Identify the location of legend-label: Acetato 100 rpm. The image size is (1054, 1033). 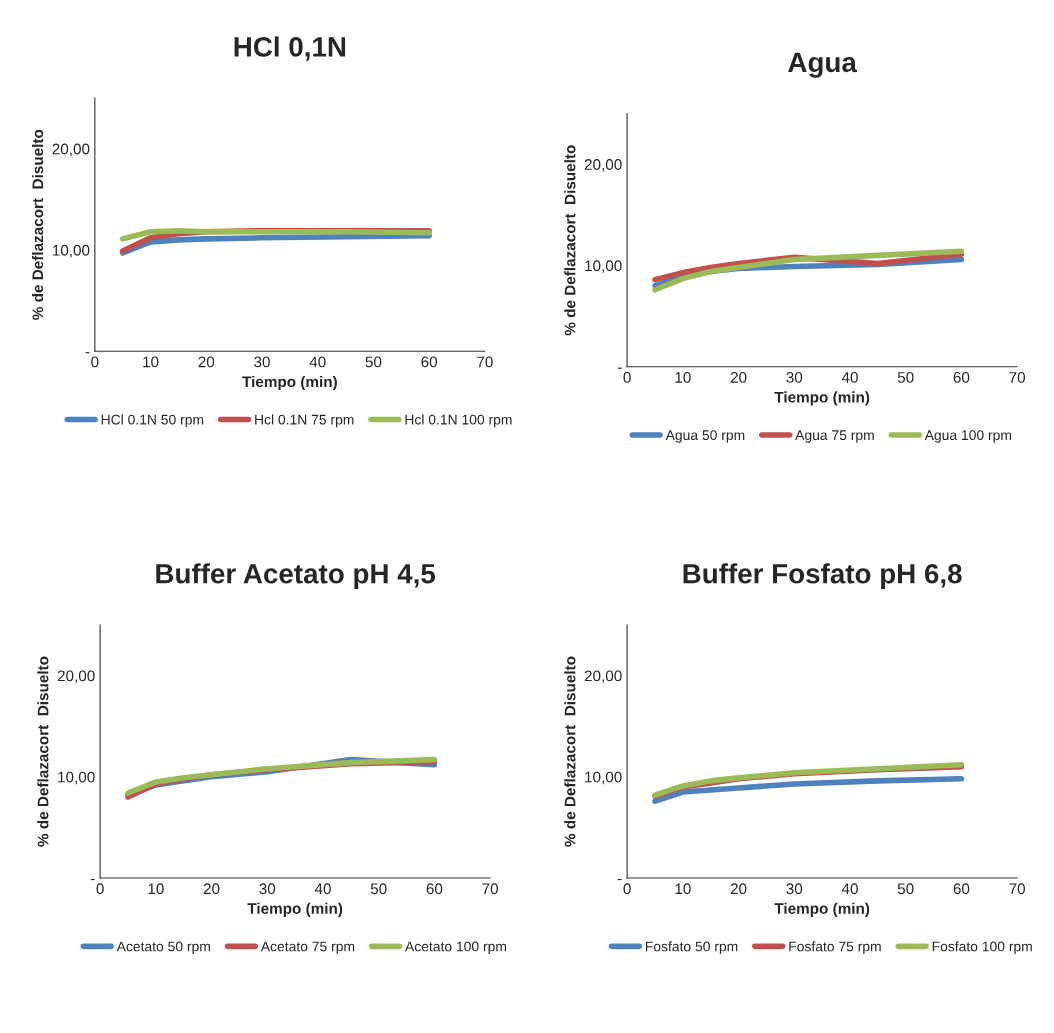
(456, 948).